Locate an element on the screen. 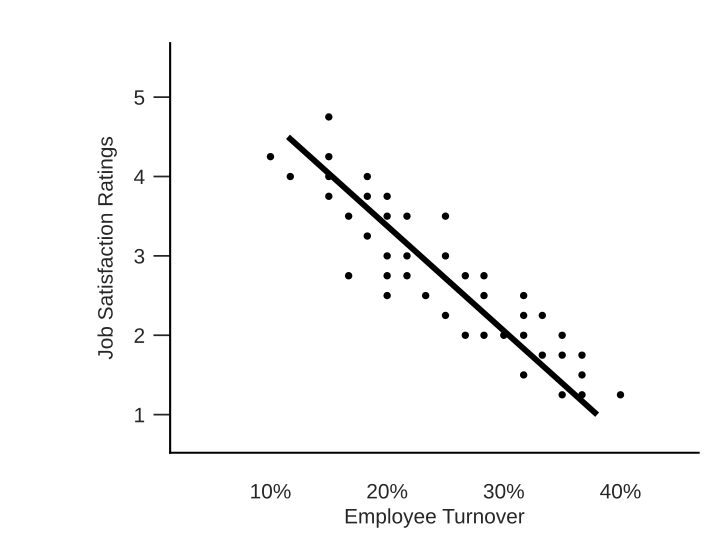  x-tick-label: 20% is located at coordinates (387, 491).